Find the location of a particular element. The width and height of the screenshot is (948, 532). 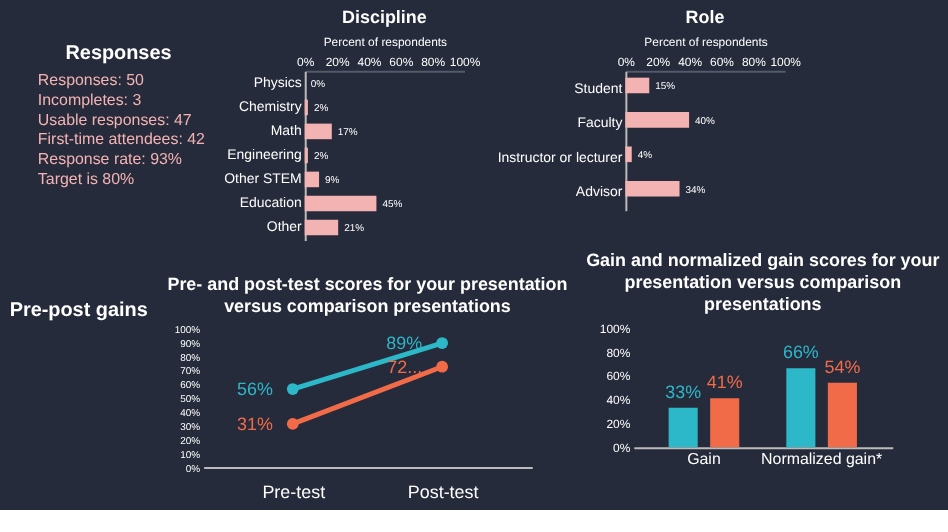

data-label: 66% is located at coordinates (800, 352).